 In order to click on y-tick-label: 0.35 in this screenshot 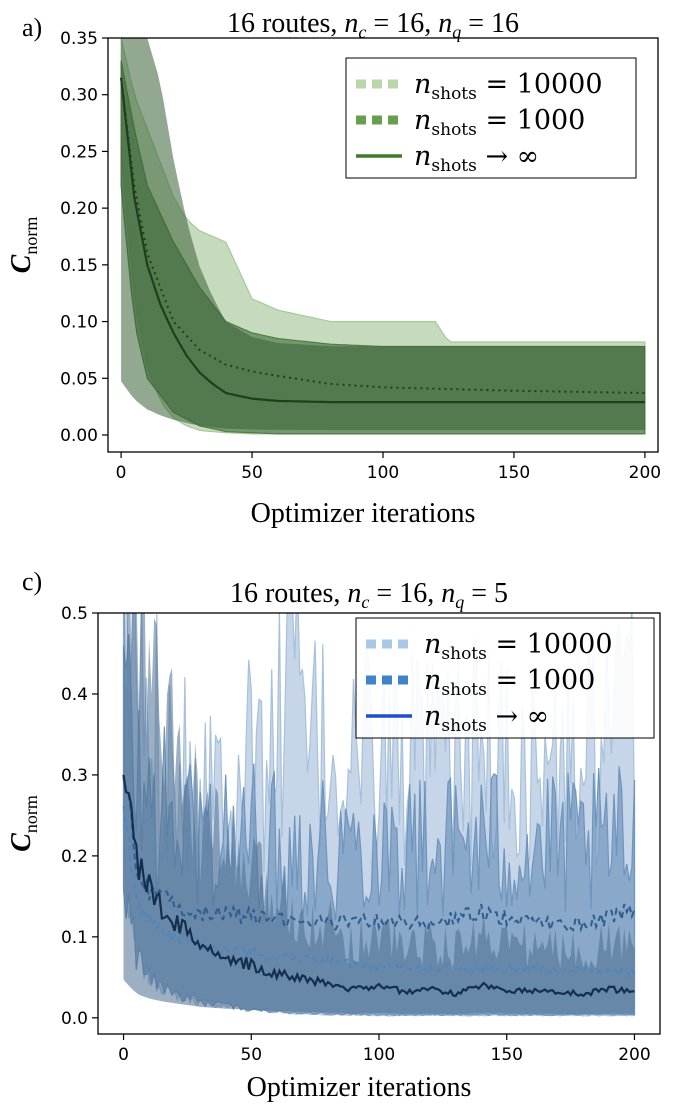, I will do `click(79, 39)`.